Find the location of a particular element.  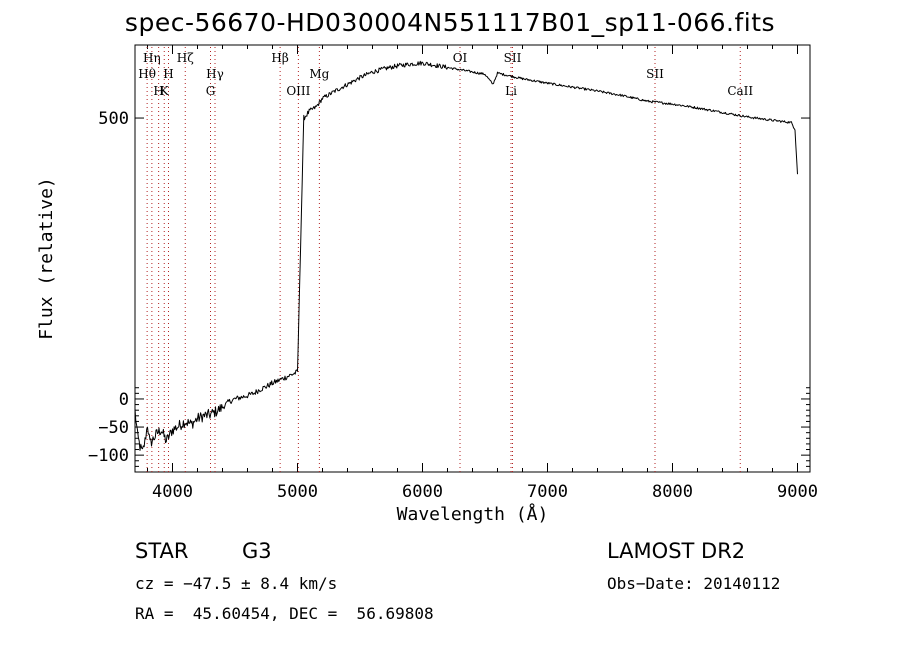

redshift-text: cz = −47.5 ± 8.4 km/s is located at coordinates (236, 583).